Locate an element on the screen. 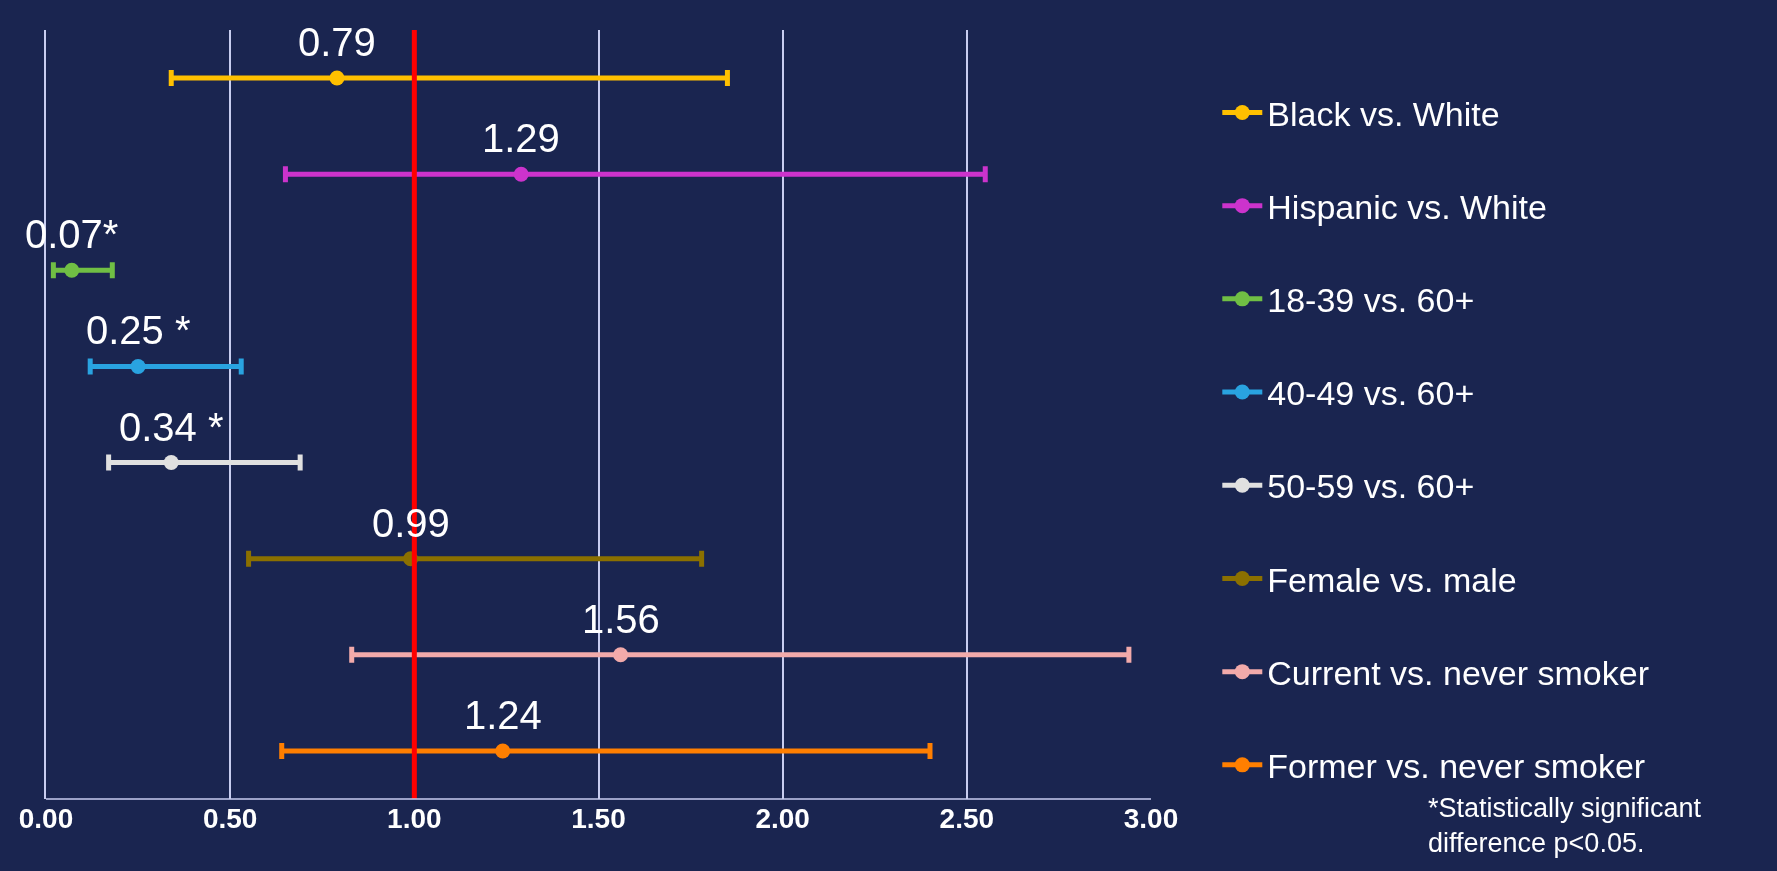  legend-label: 50-59 vs. 60+ is located at coordinates (1371, 486).